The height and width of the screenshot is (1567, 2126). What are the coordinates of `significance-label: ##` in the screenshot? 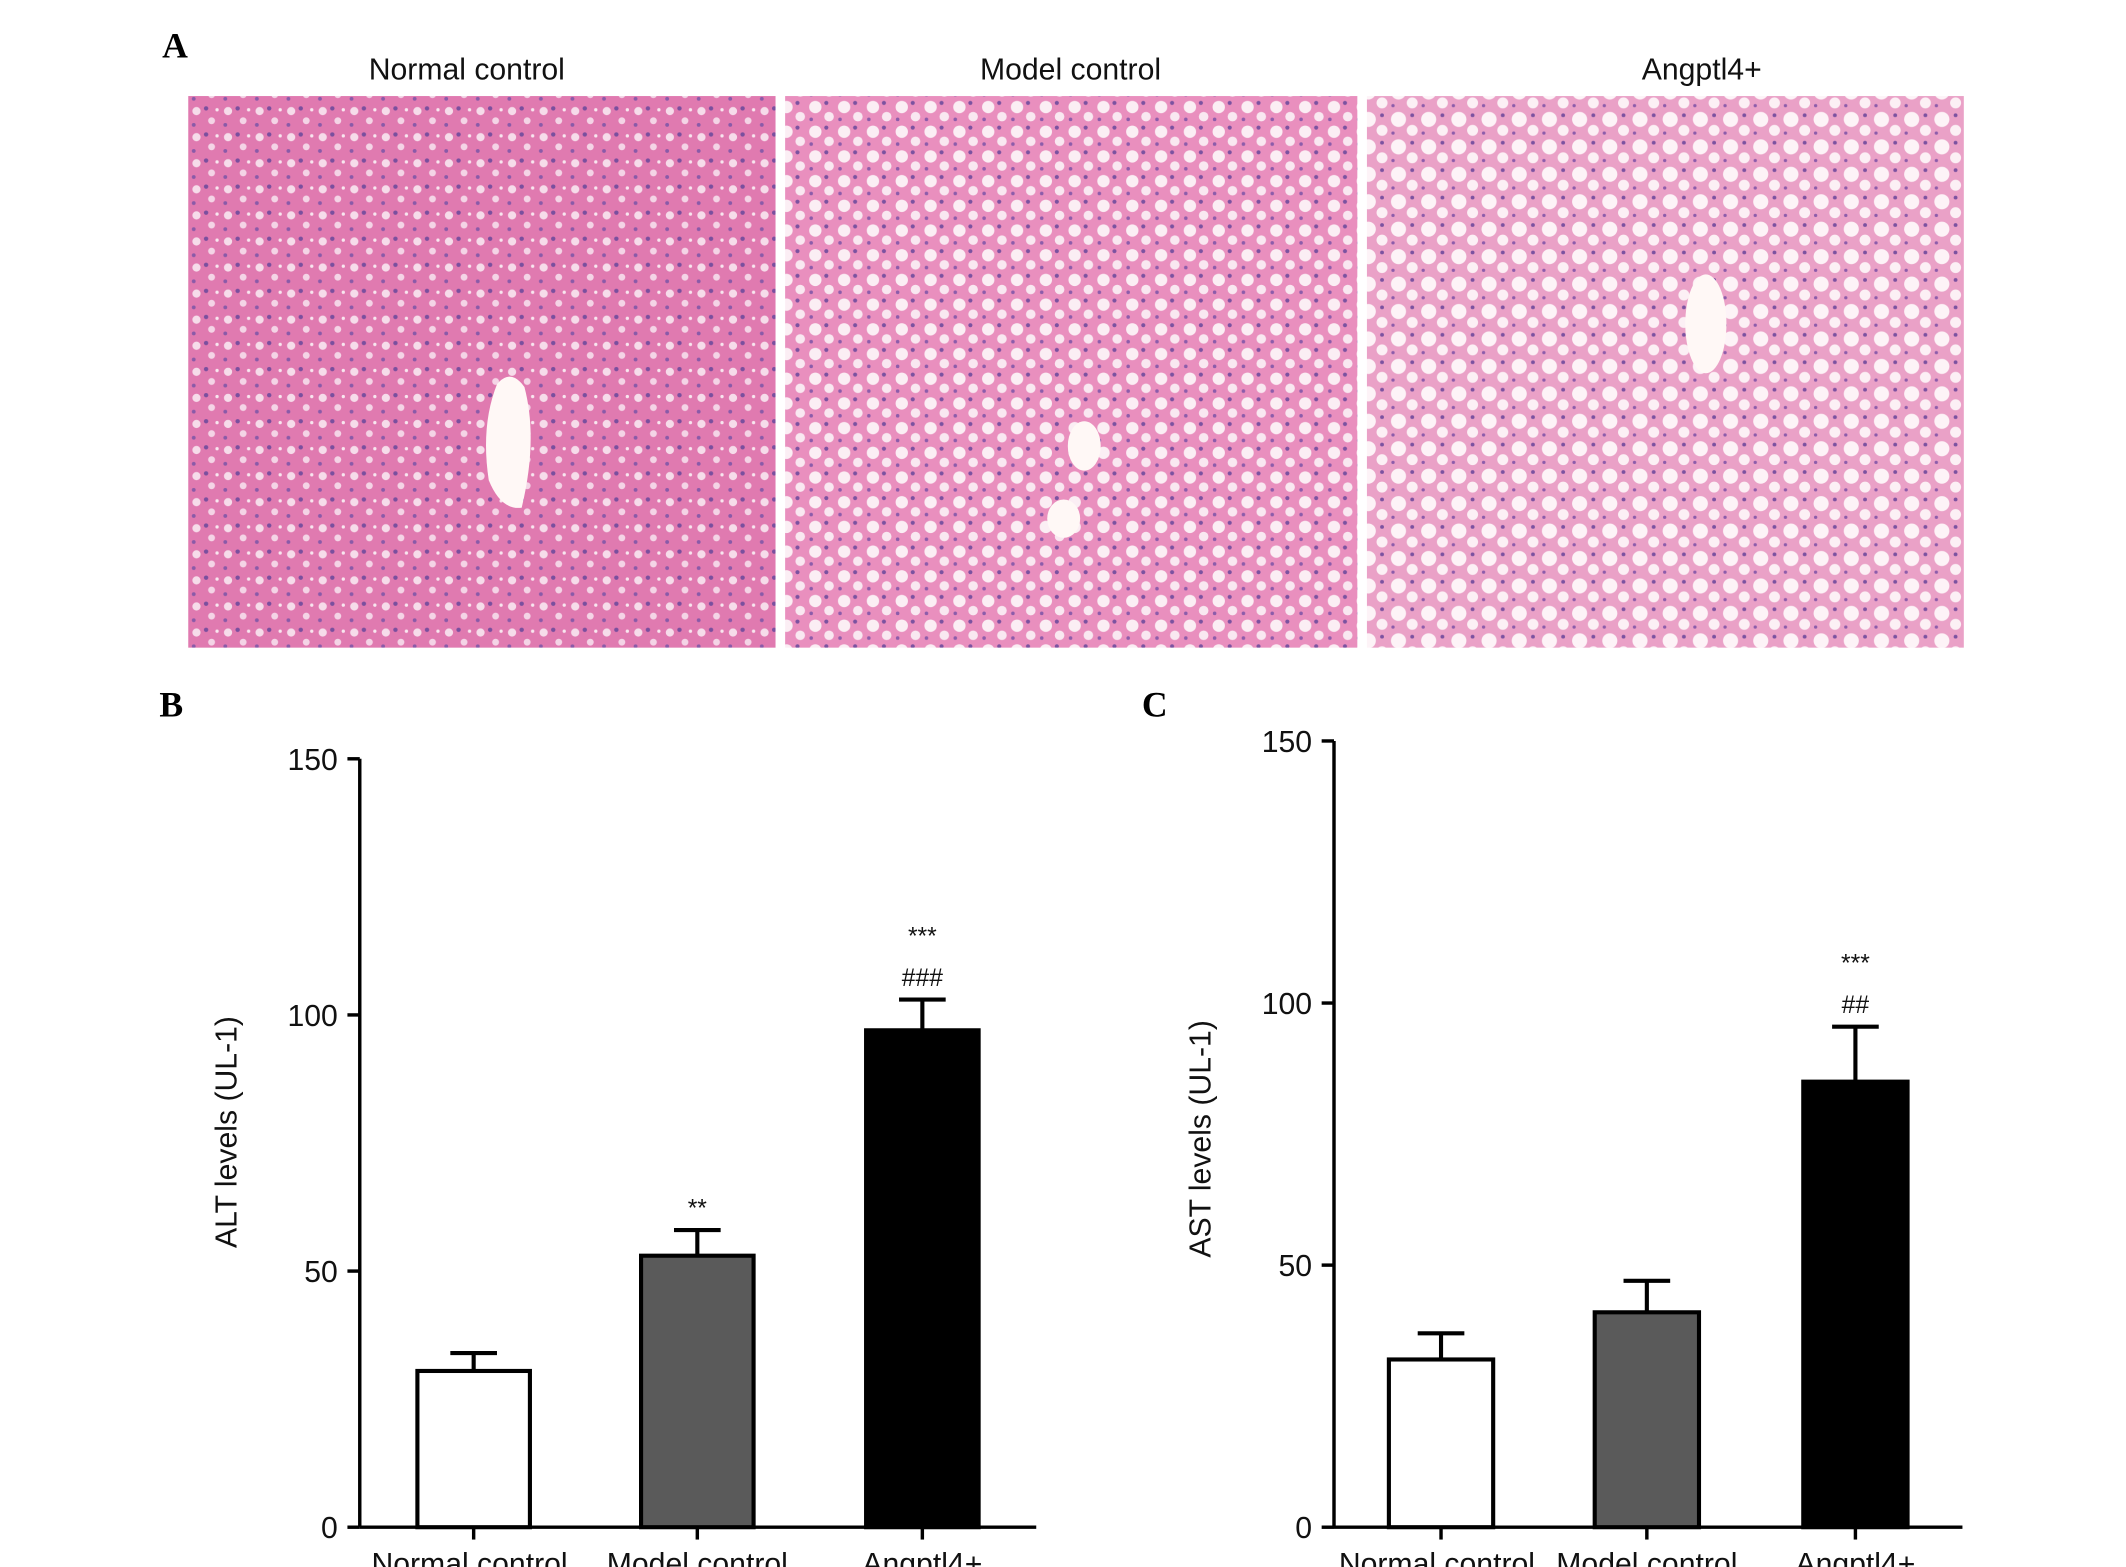 It's located at (1856, 1005).